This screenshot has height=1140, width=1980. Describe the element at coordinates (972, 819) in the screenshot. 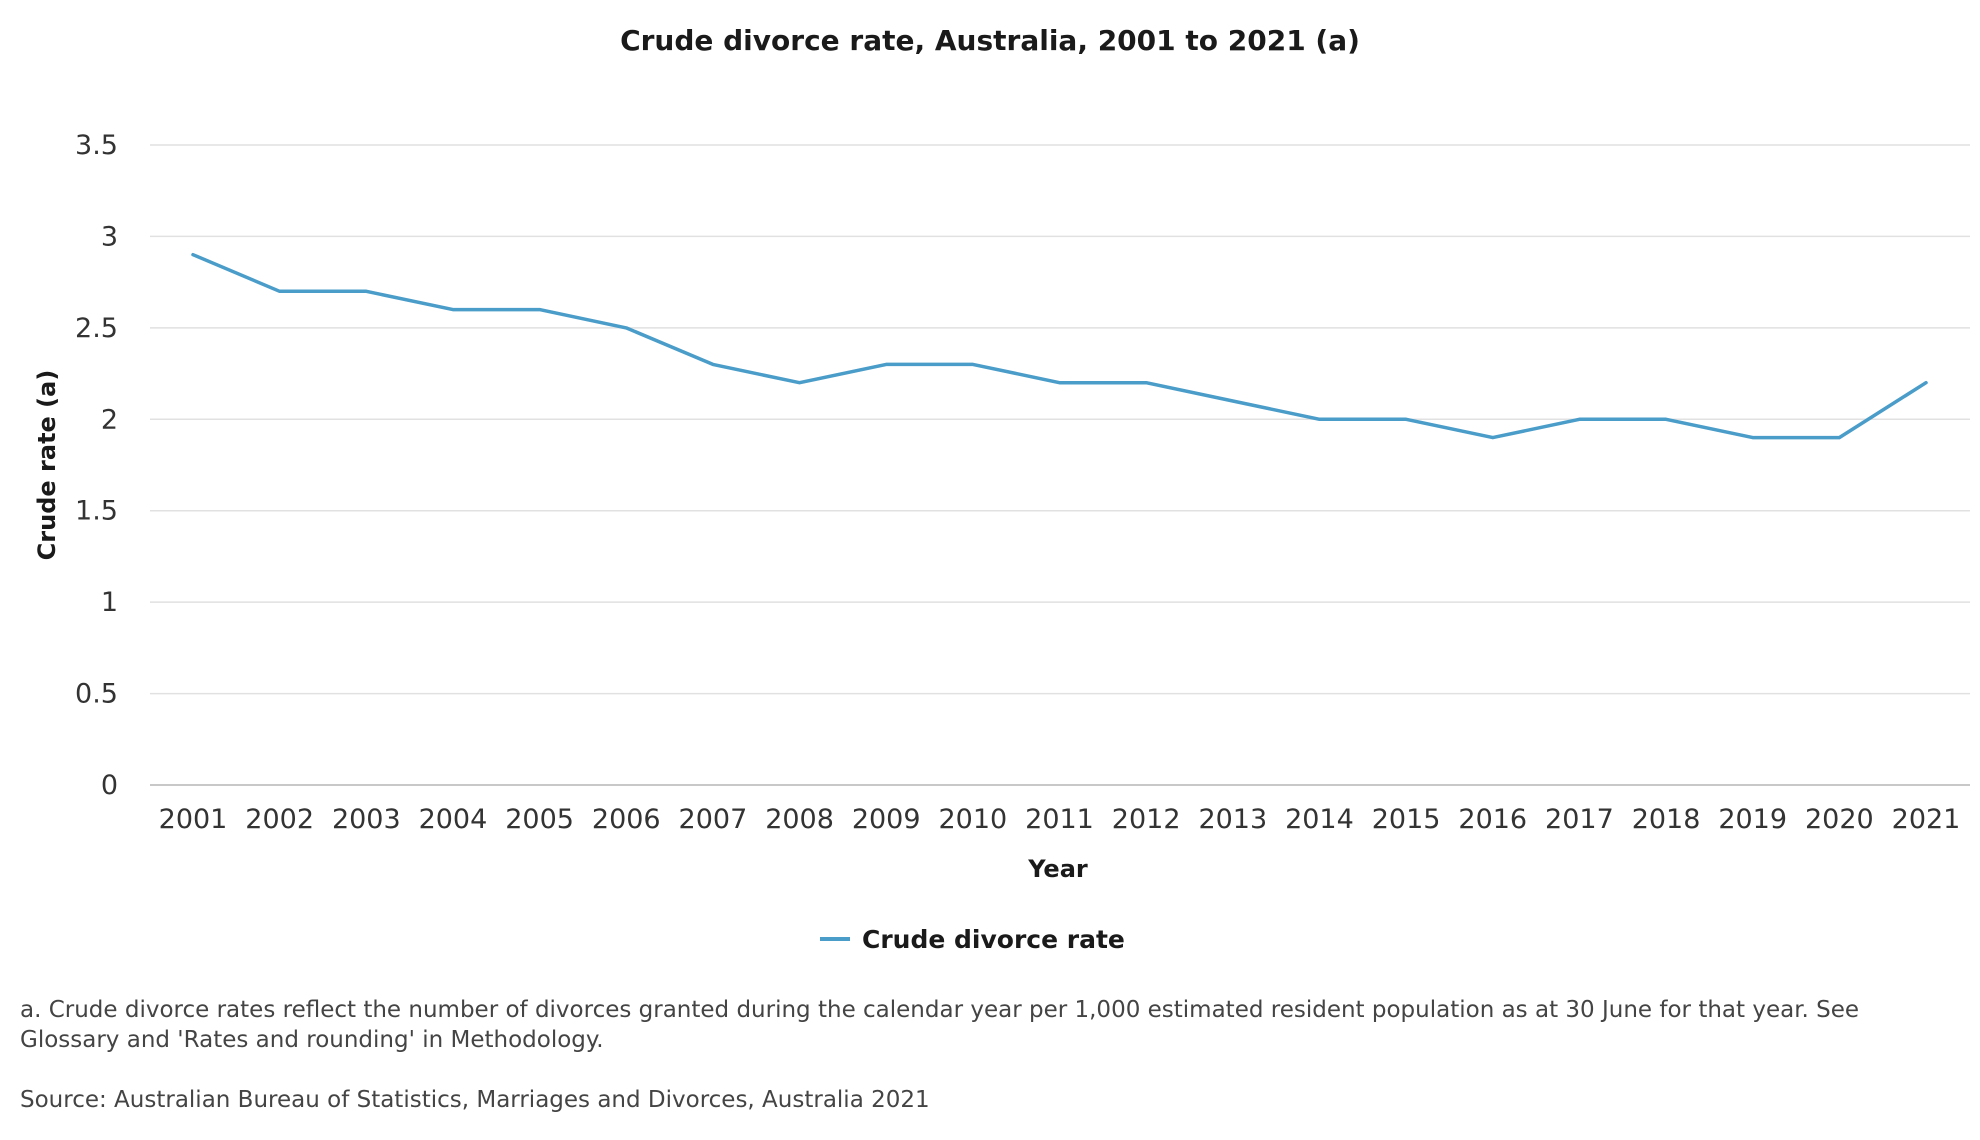

I see `x-tick-label: 2010` at that location.